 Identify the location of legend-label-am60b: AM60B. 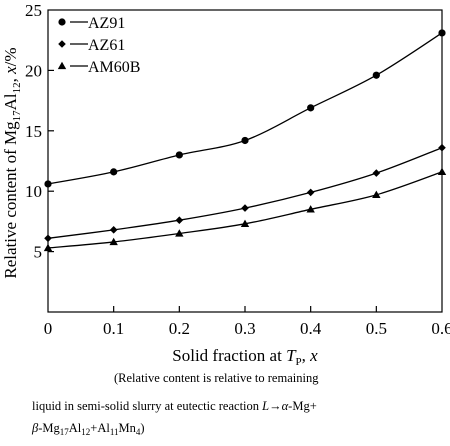
(114, 67).